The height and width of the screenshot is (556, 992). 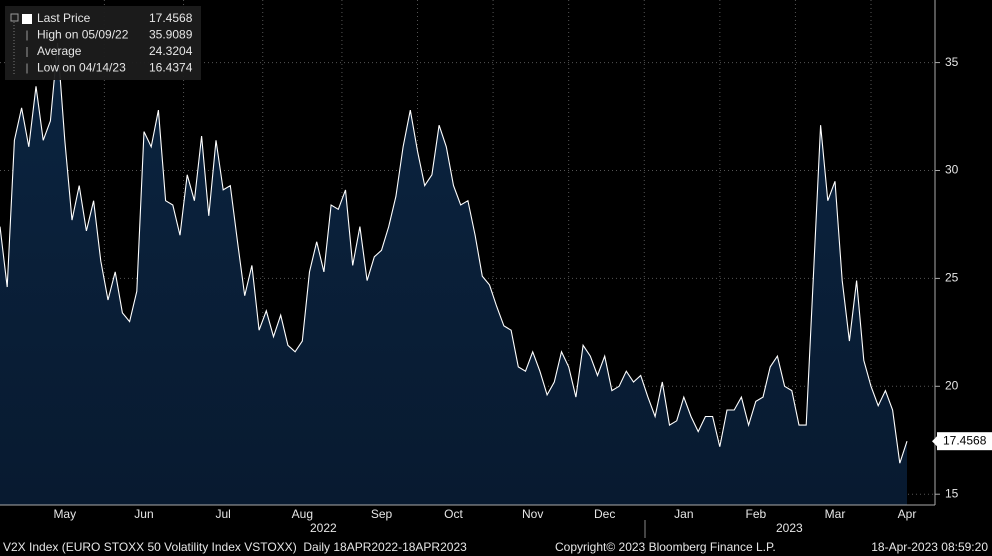 I want to click on last-value-label: 17.4568, so click(x=965, y=440).